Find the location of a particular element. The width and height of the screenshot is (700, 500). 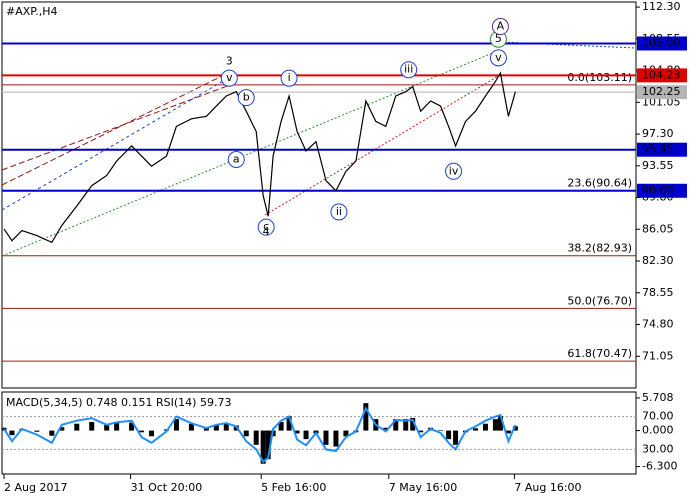

wave-label: iv is located at coordinates (454, 170).